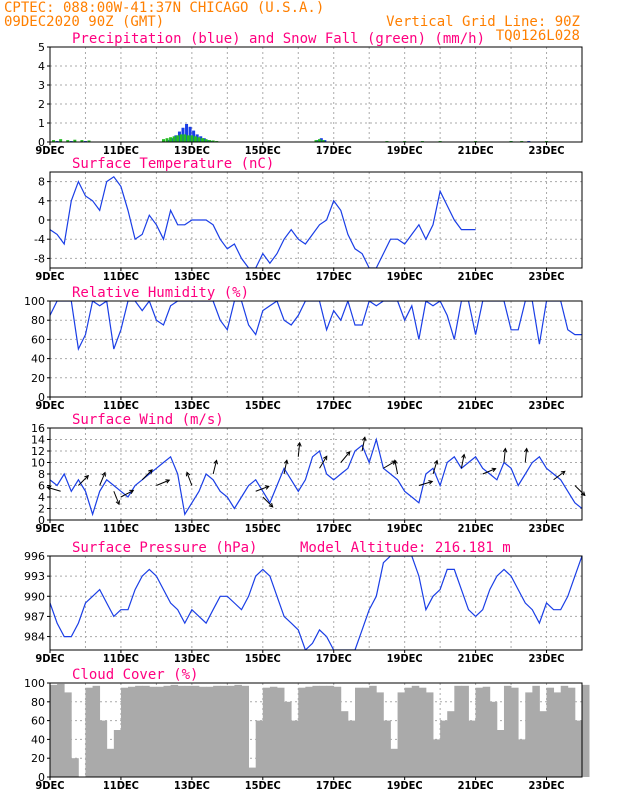  What do you see at coordinates (38, 758) in the screenshot?
I see `cloud-ytick-label: 20` at bounding box center [38, 758].